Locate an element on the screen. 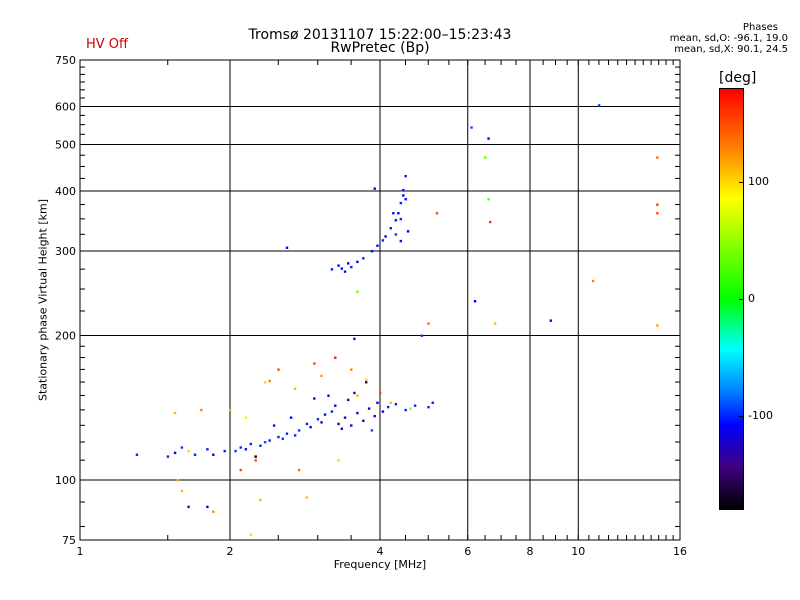  x-tick-label: 2 is located at coordinates (230, 551).